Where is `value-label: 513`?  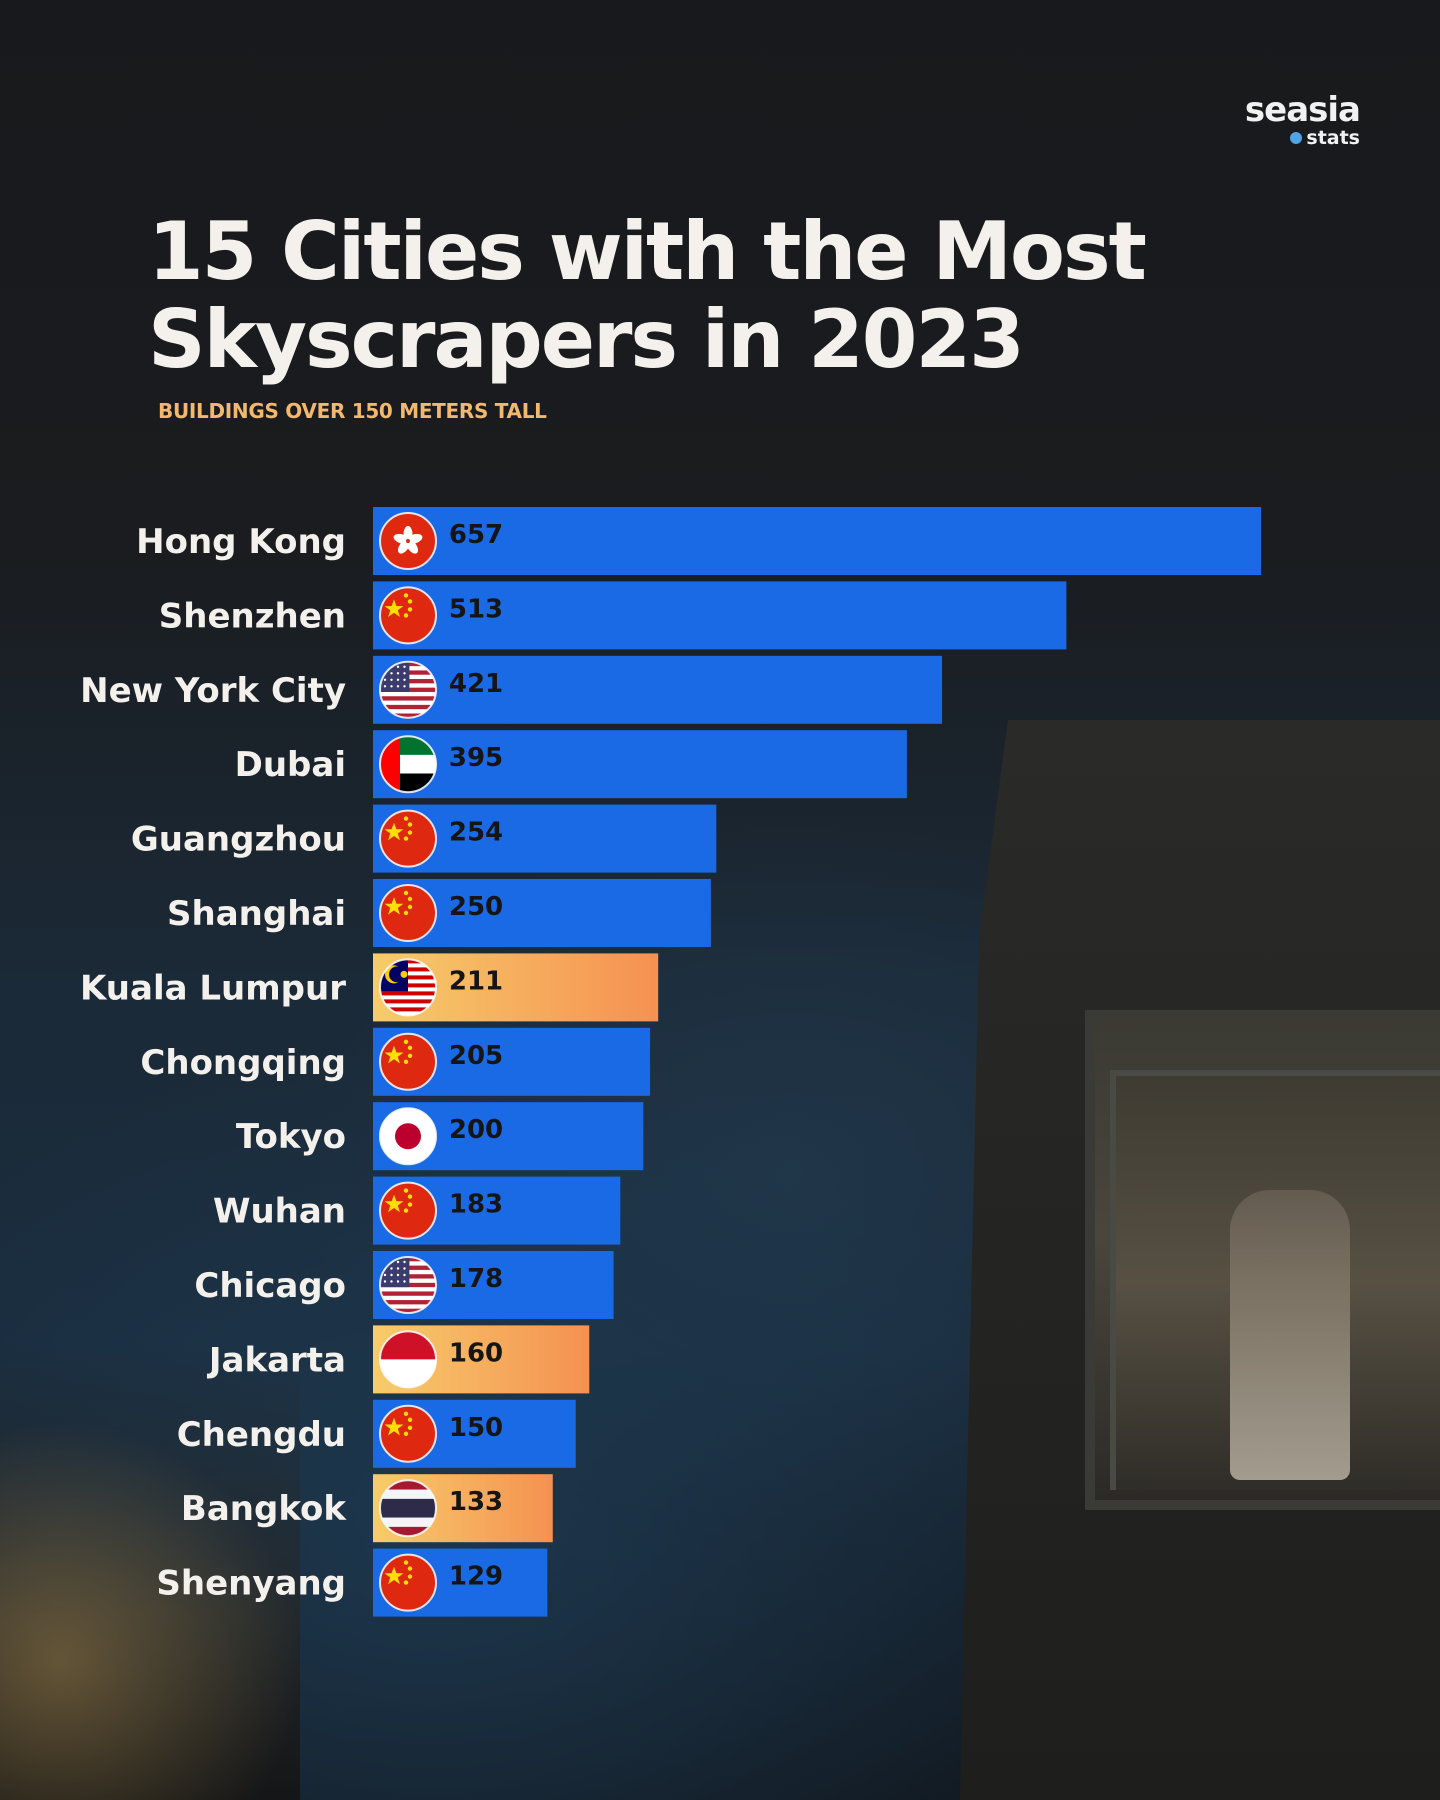
value-label: 513 is located at coordinates (476, 609).